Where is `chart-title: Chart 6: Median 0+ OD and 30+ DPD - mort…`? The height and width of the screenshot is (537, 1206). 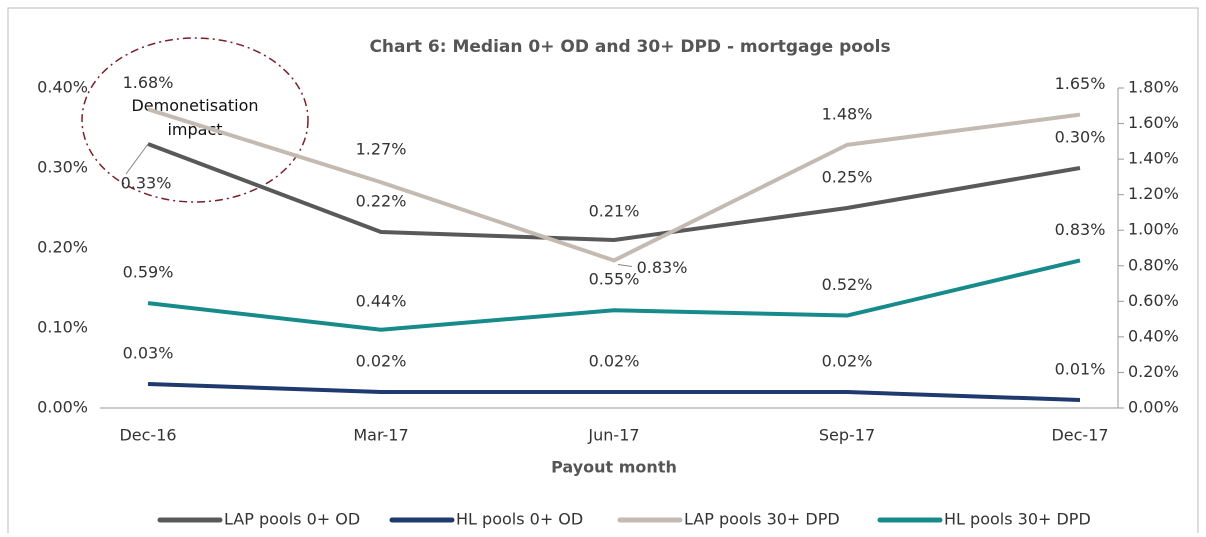 chart-title: Chart 6: Median 0+ OD and 30+ DPD - mort… is located at coordinates (629, 47).